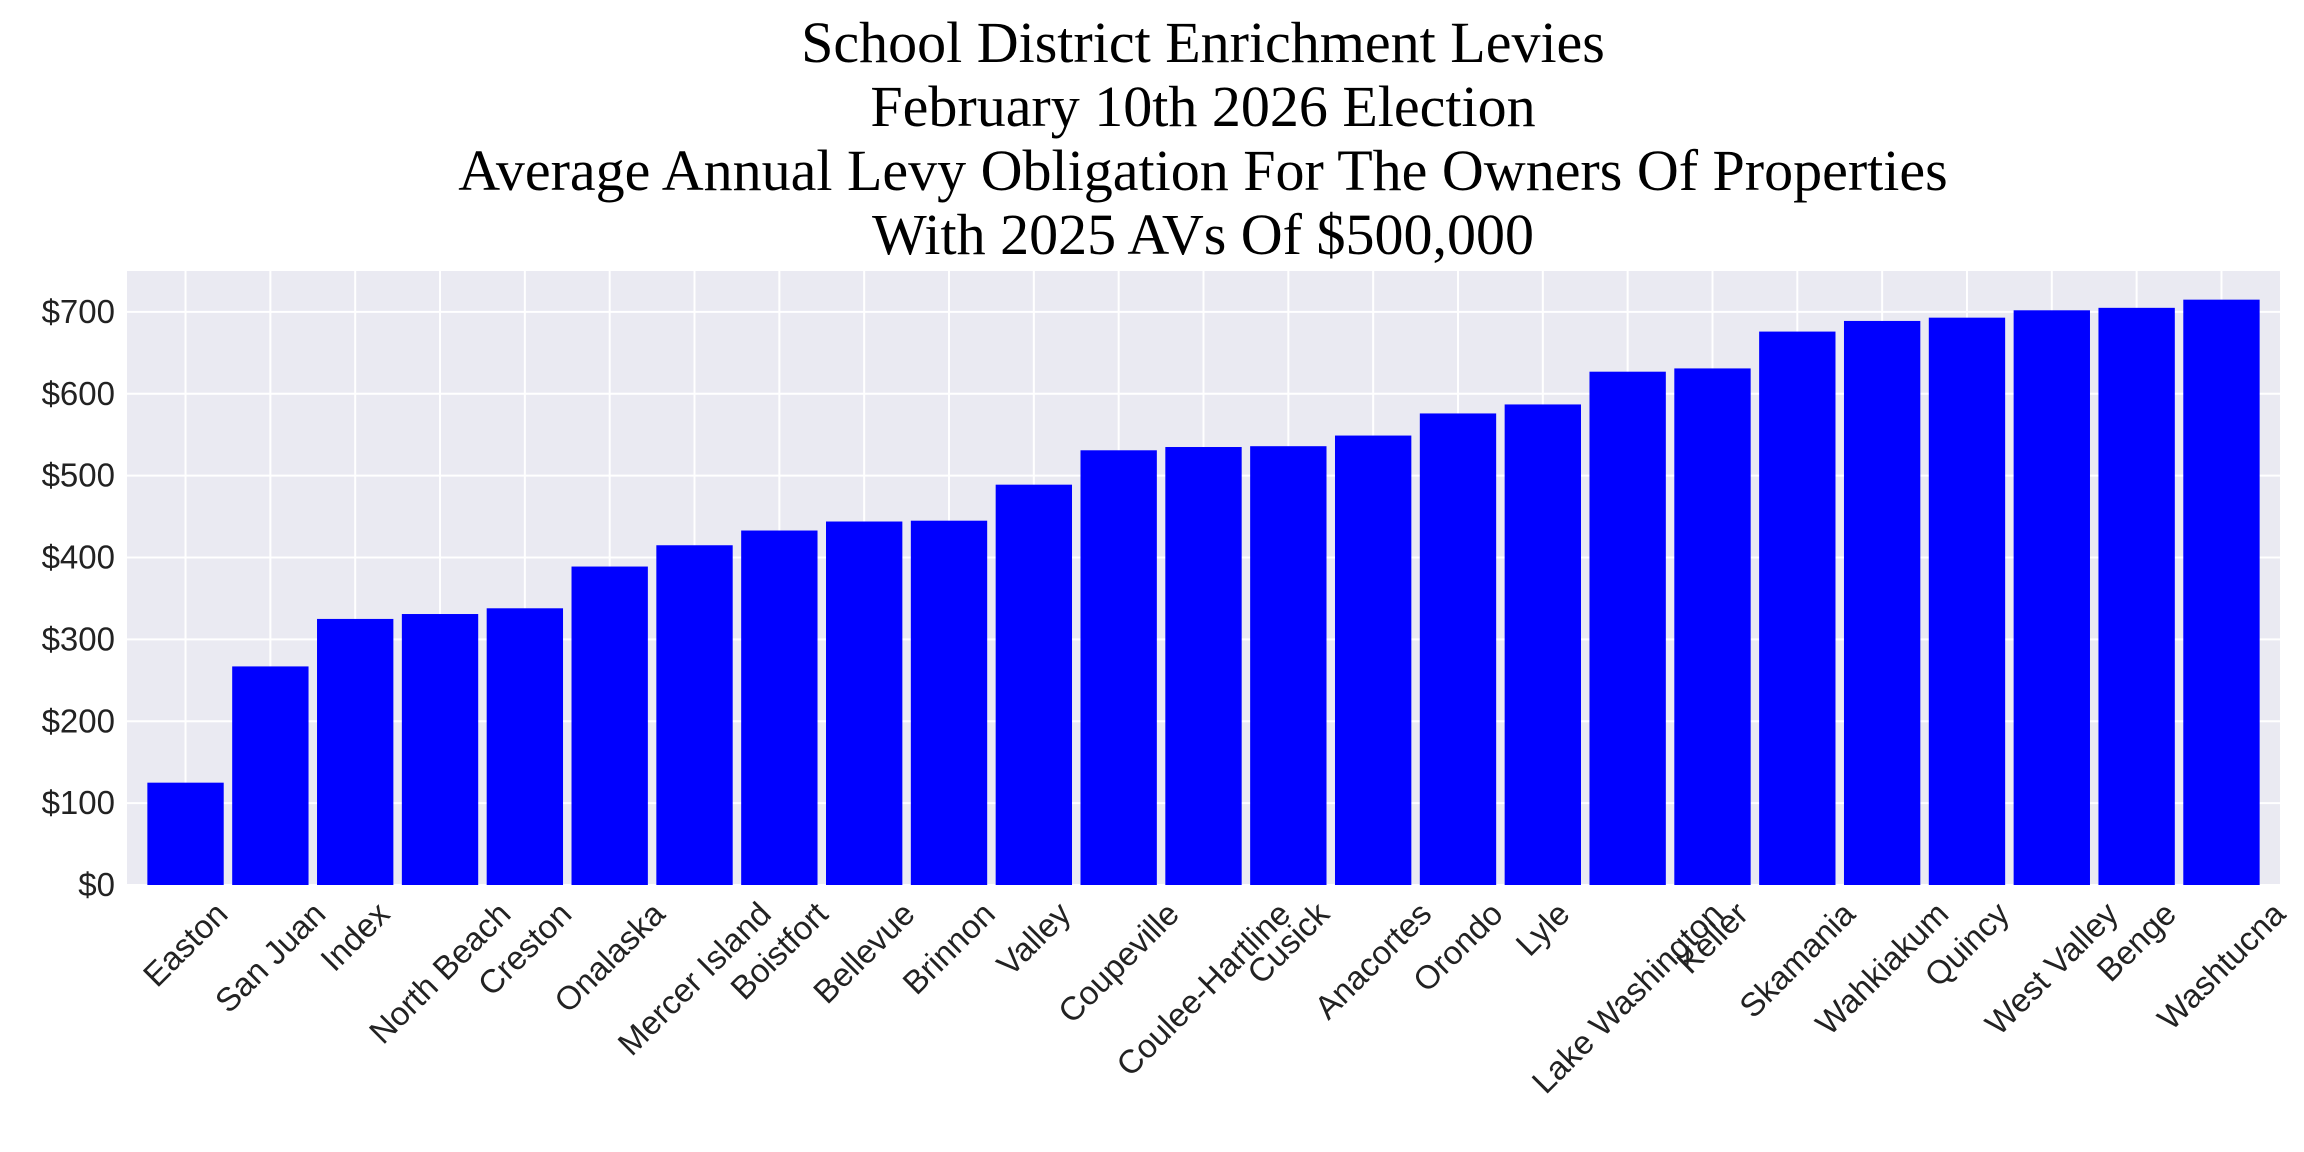 This screenshot has width=2304, height=1152. What do you see at coordinates (1542, 929) in the screenshot?
I see `x-tick-label: Lyle` at bounding box center [1542, 929].